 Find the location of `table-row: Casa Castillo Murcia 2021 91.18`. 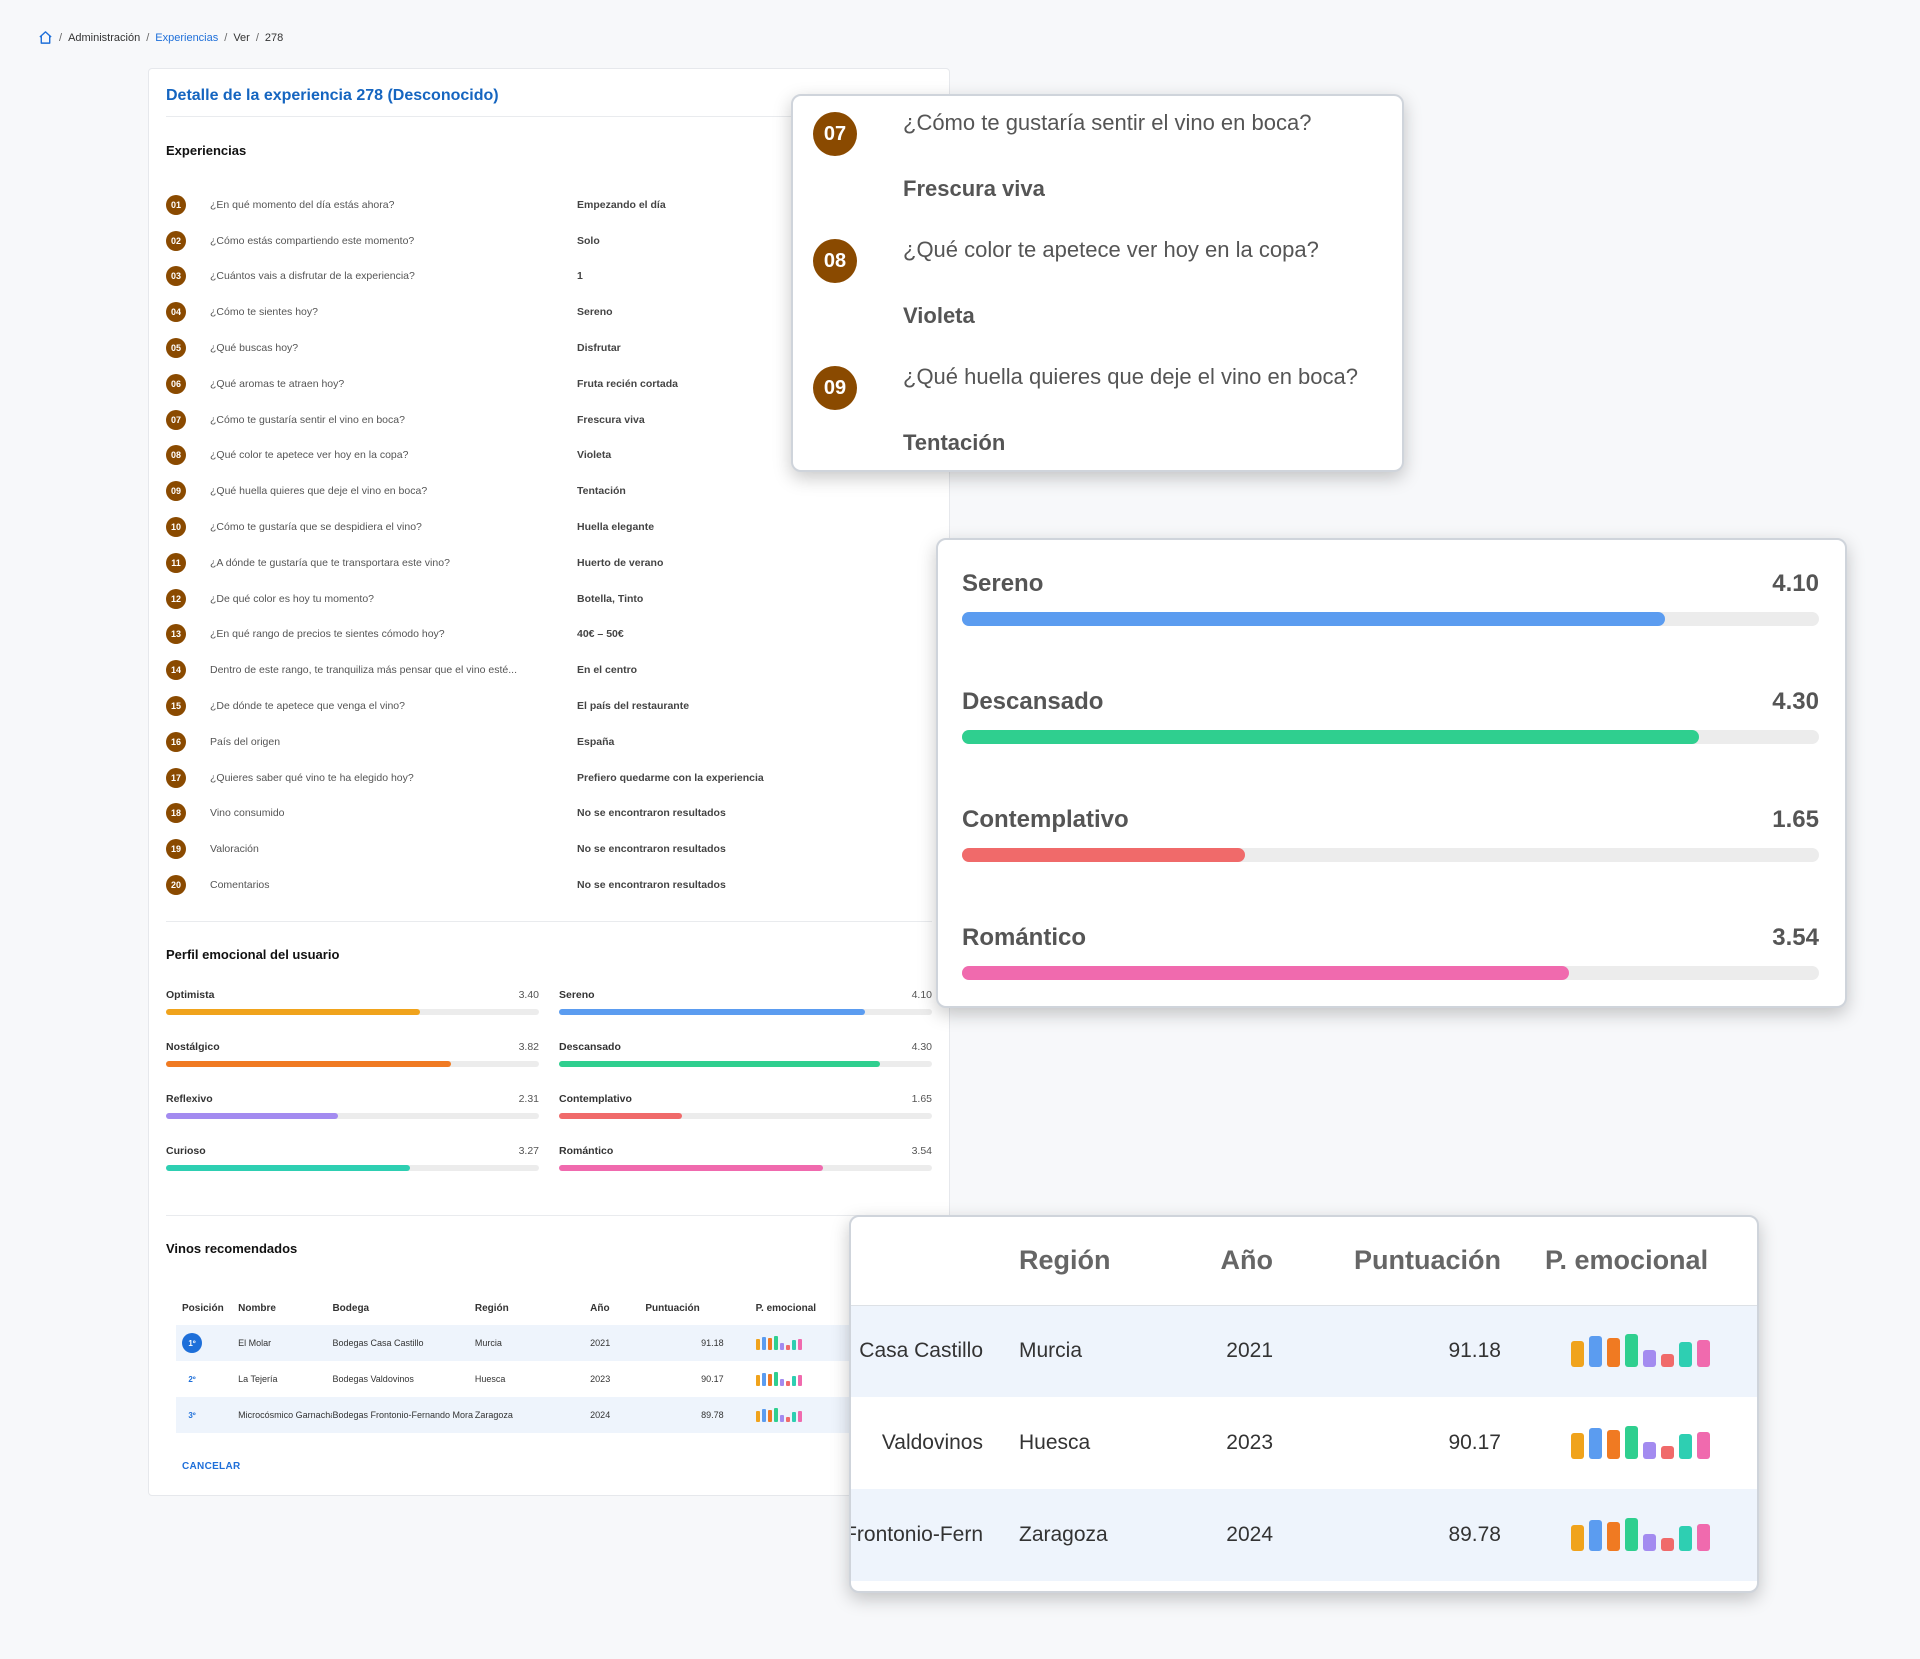

table-row: Casa Castillo Murcia 2021 91.18 is located at coordinates (1304, 1351).